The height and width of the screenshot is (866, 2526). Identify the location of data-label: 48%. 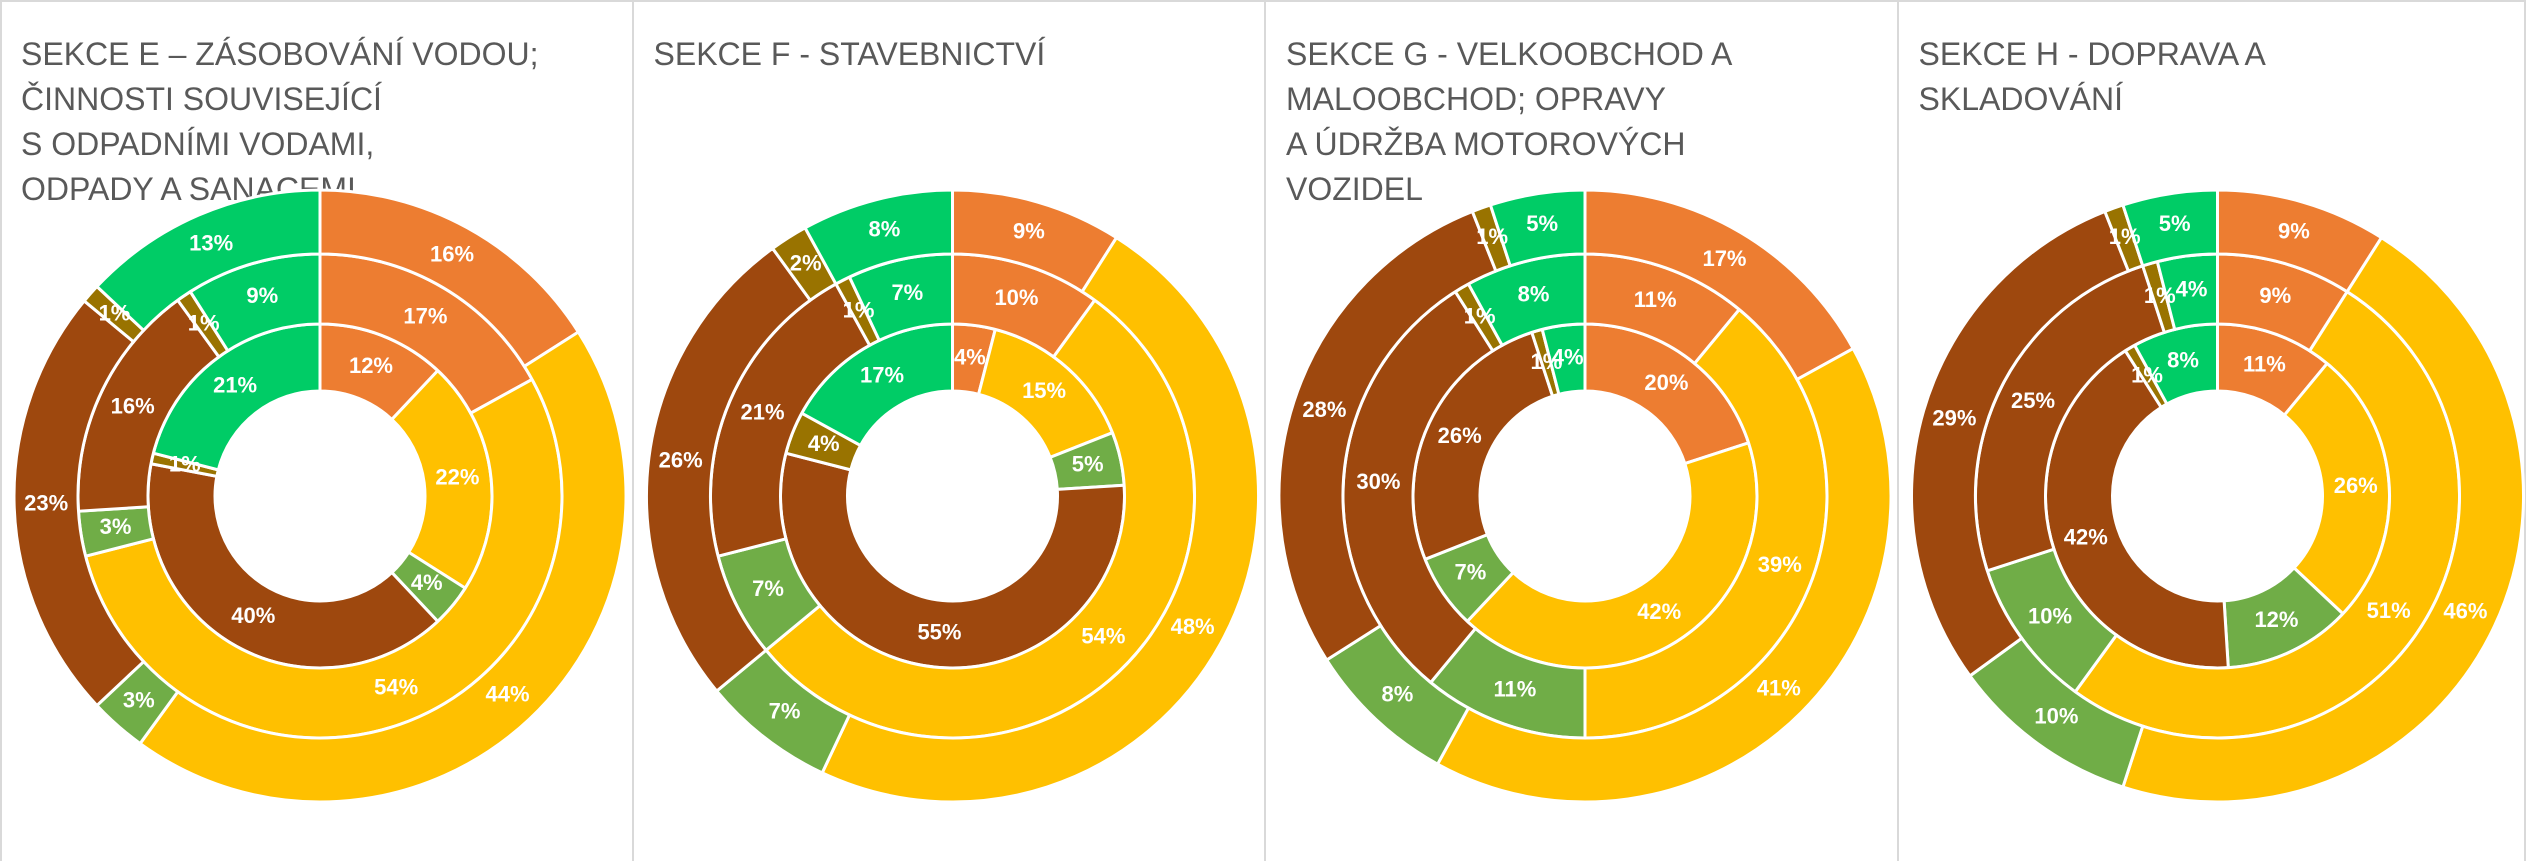
(1193, 626).